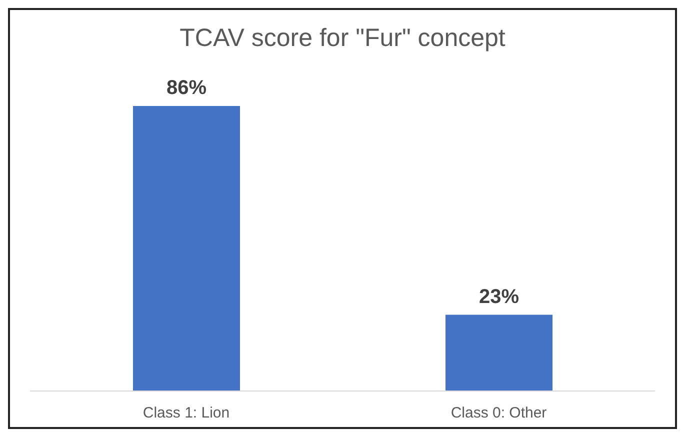 The image size is (685, 437). I want to click on chart-title: TCAV score for "Fur" concept, so click(342, 38).